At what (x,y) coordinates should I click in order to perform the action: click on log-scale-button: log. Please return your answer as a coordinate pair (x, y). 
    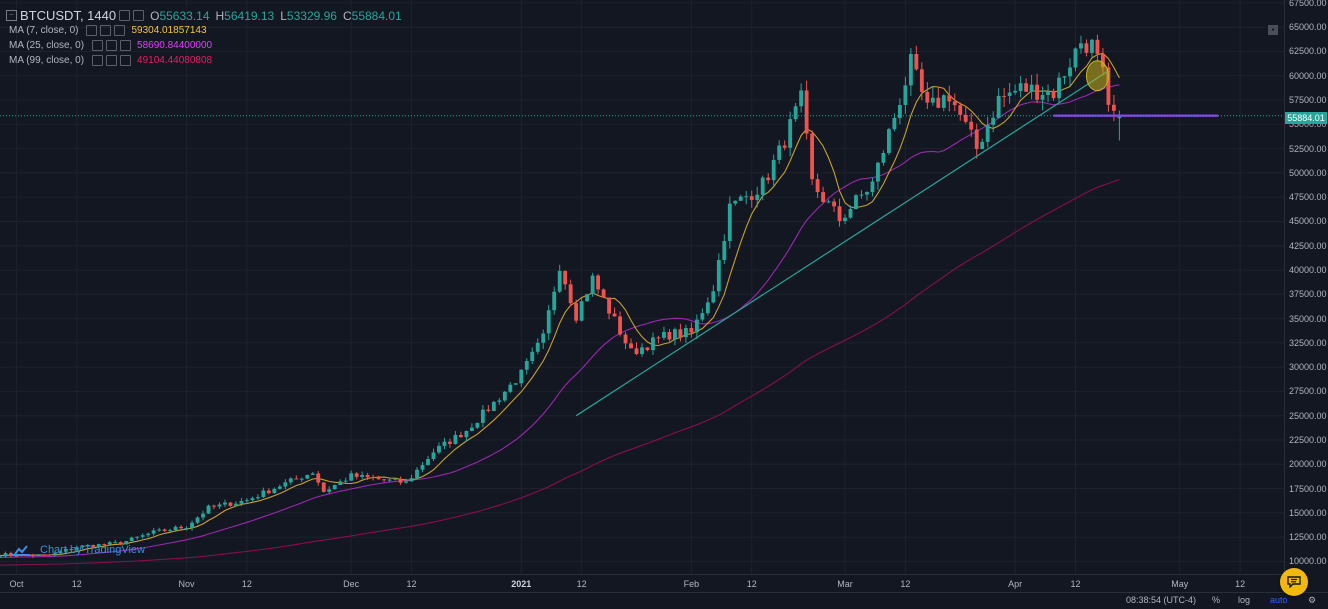
    Looking at the image, I should click on (1244, 600).